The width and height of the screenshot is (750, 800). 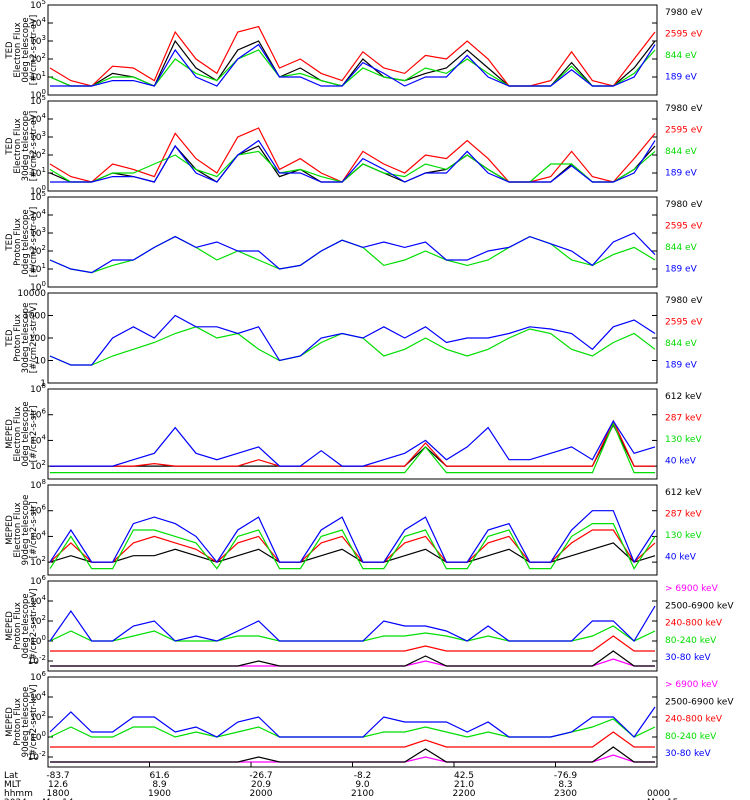 I want to click on x-tick-label: 2100, so click(x=362, y=794).